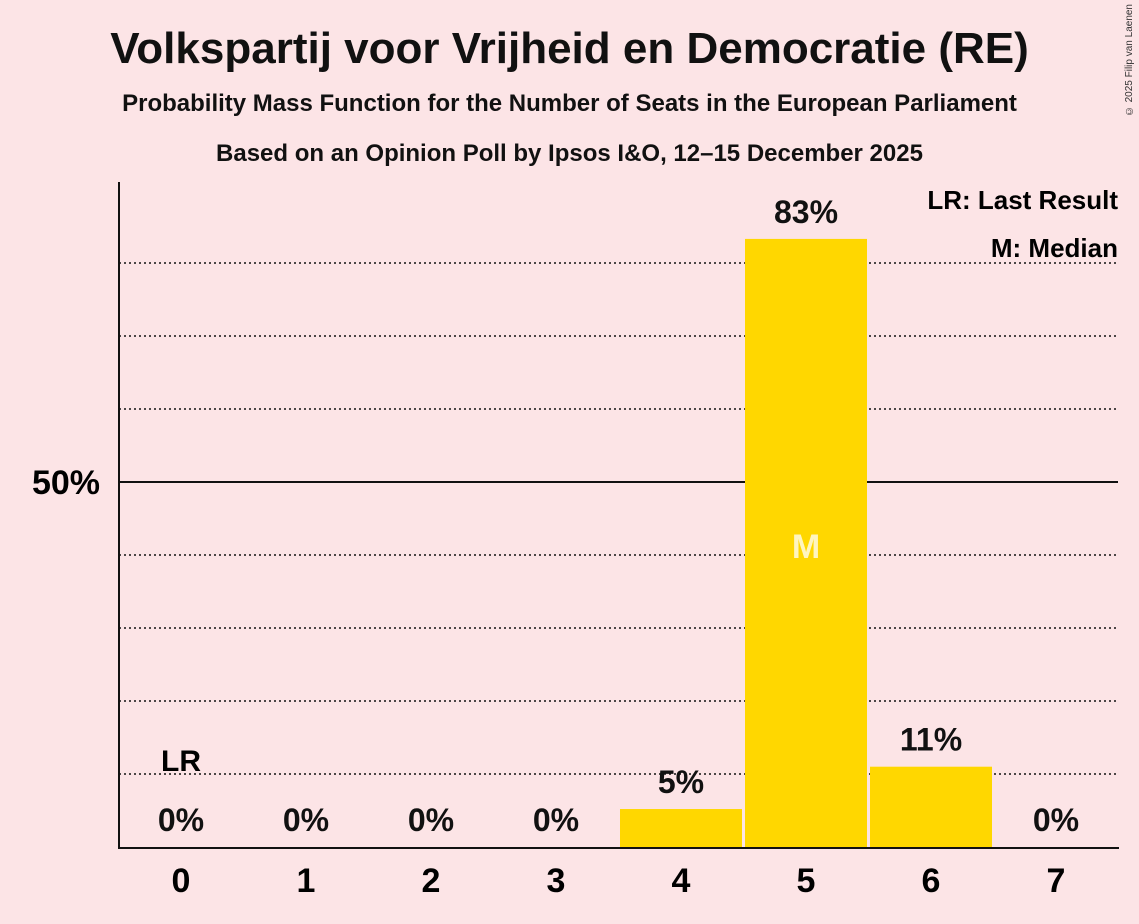 The width and height of the screenshot is (1139, 924). I want to click on x-tick-label: 0, so click(181, 881).